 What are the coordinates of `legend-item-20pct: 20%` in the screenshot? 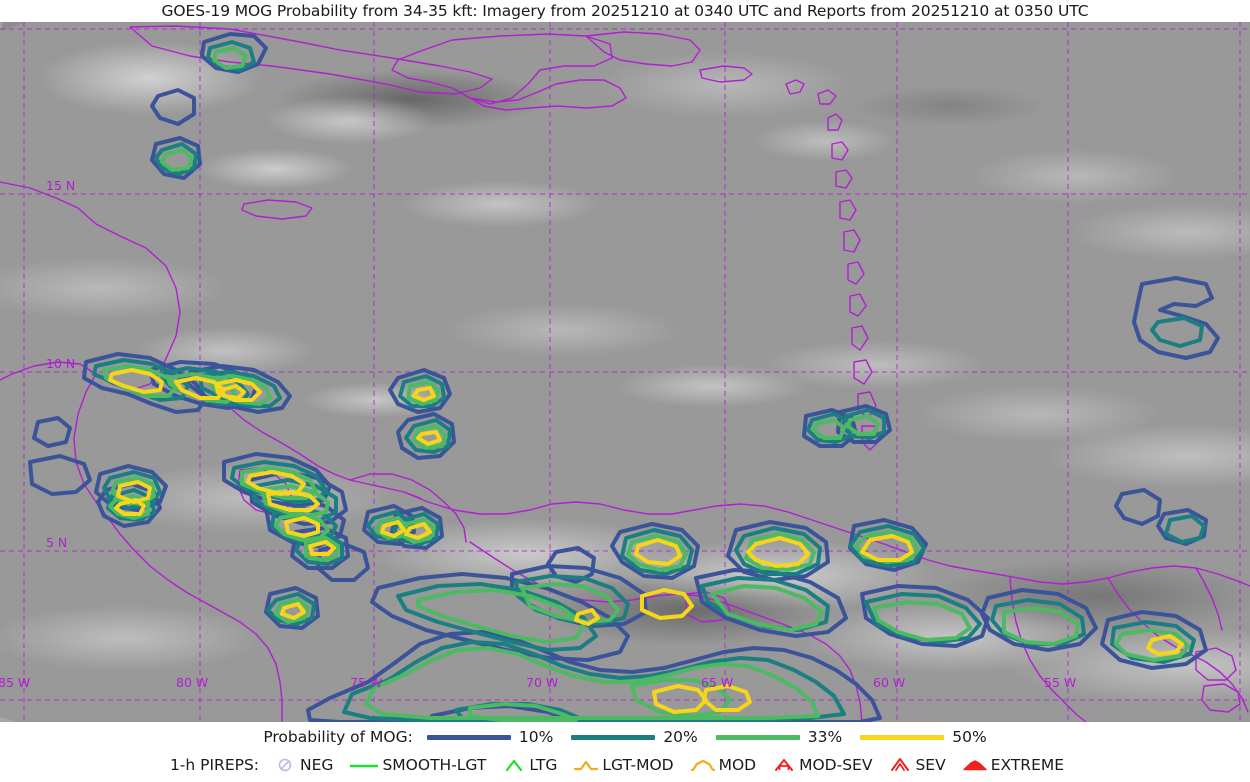 It's located at (634, 737).